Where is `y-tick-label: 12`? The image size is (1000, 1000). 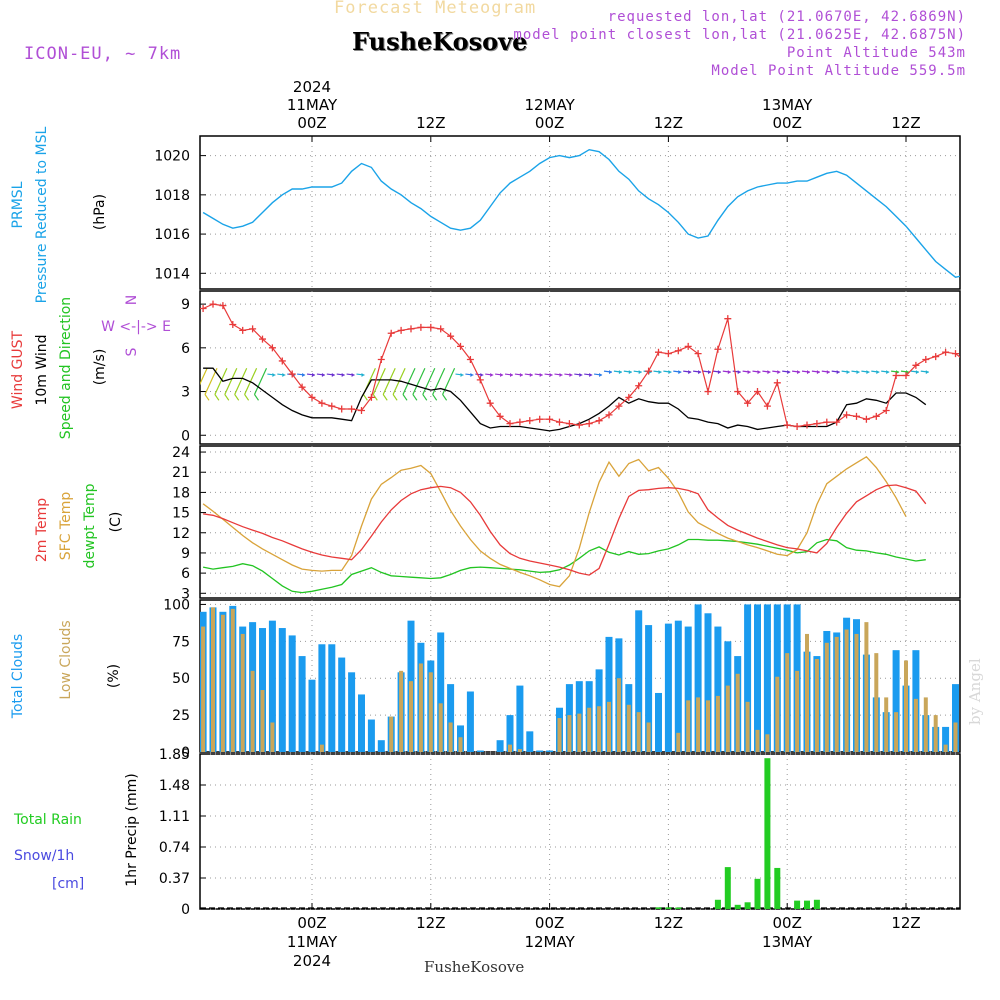
y-tick-label: 12 is located at coordinates (181, 534).